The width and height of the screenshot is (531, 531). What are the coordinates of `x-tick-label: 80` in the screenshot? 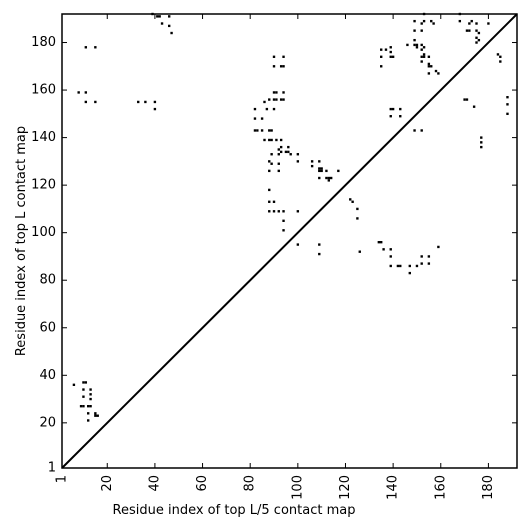 It's located at (250, 483).